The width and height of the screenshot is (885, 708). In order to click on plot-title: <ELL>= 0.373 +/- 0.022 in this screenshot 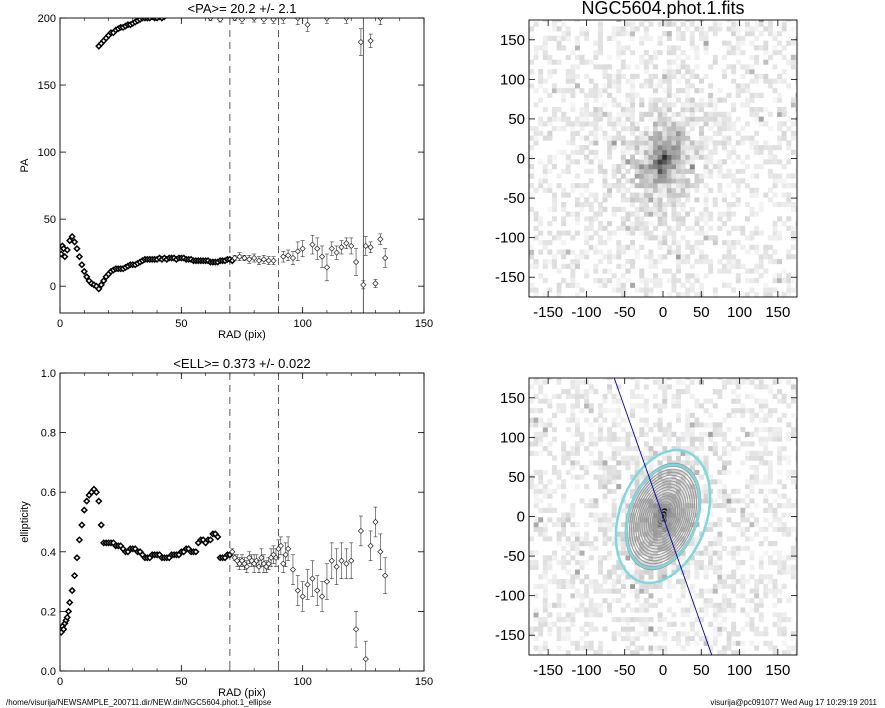, I will do `click(241, 363)`.